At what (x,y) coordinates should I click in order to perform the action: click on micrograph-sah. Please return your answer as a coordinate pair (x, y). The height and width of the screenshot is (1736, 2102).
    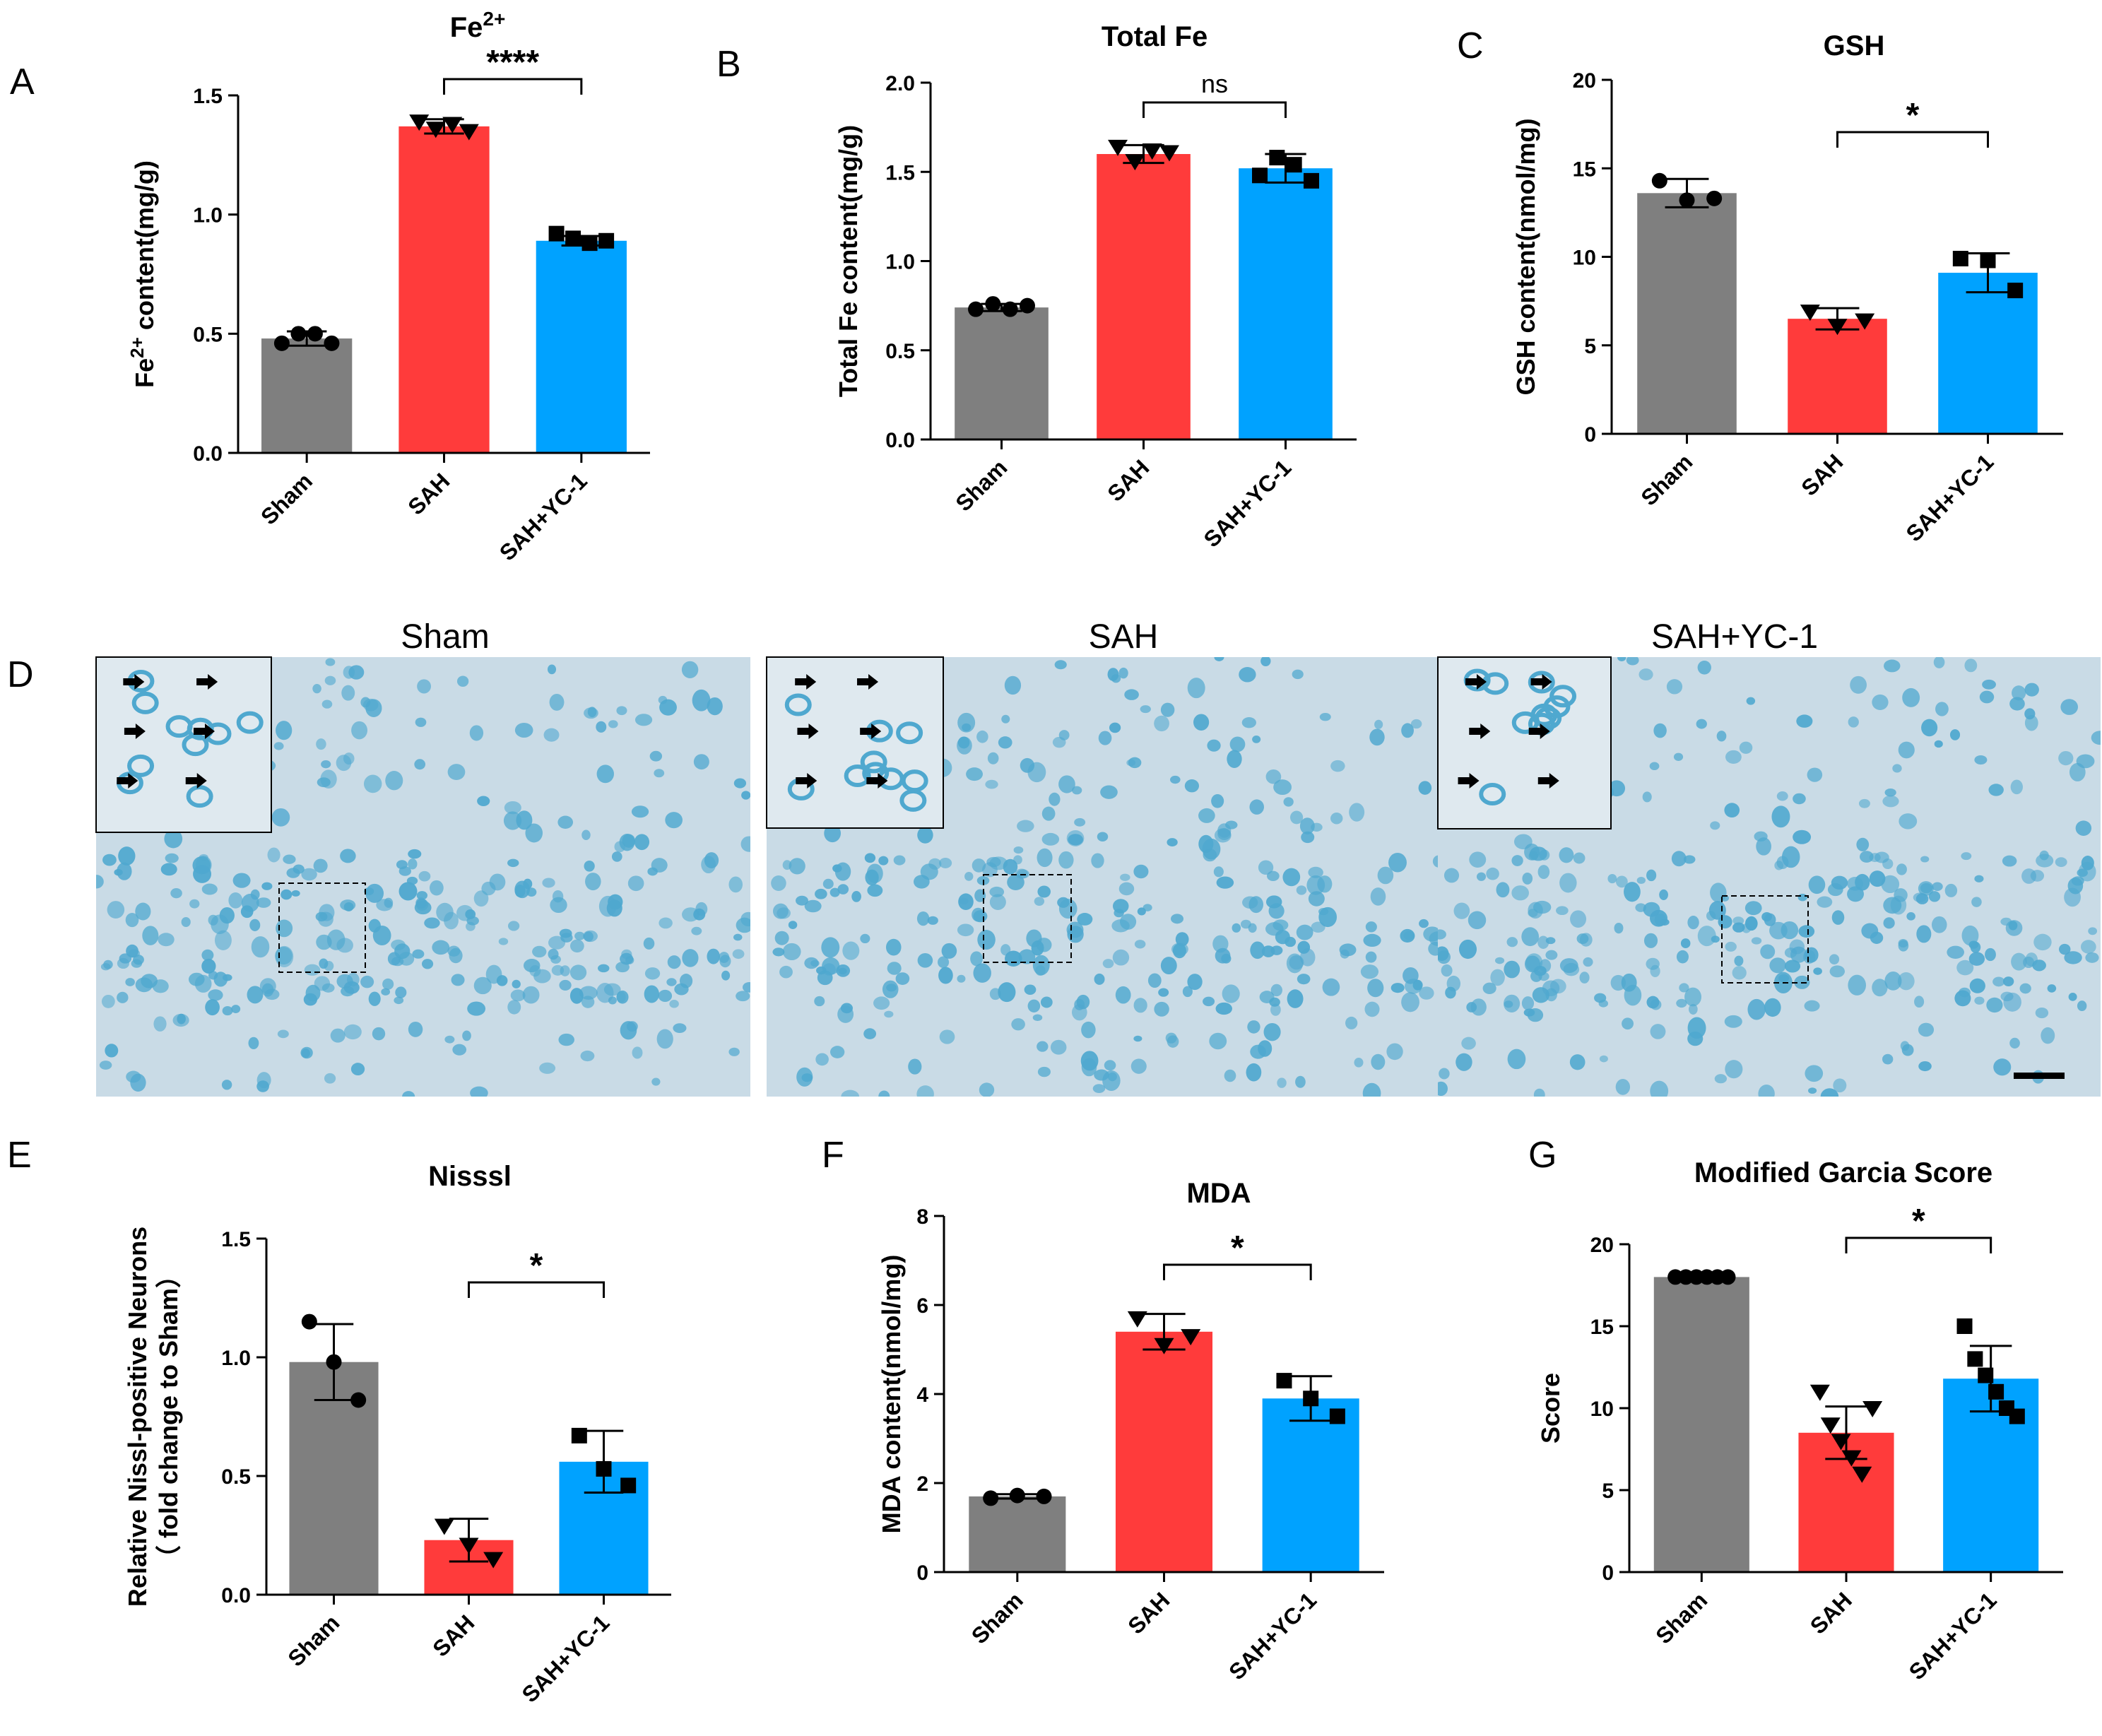
    Looking at the image, I should click on (1102, 876).